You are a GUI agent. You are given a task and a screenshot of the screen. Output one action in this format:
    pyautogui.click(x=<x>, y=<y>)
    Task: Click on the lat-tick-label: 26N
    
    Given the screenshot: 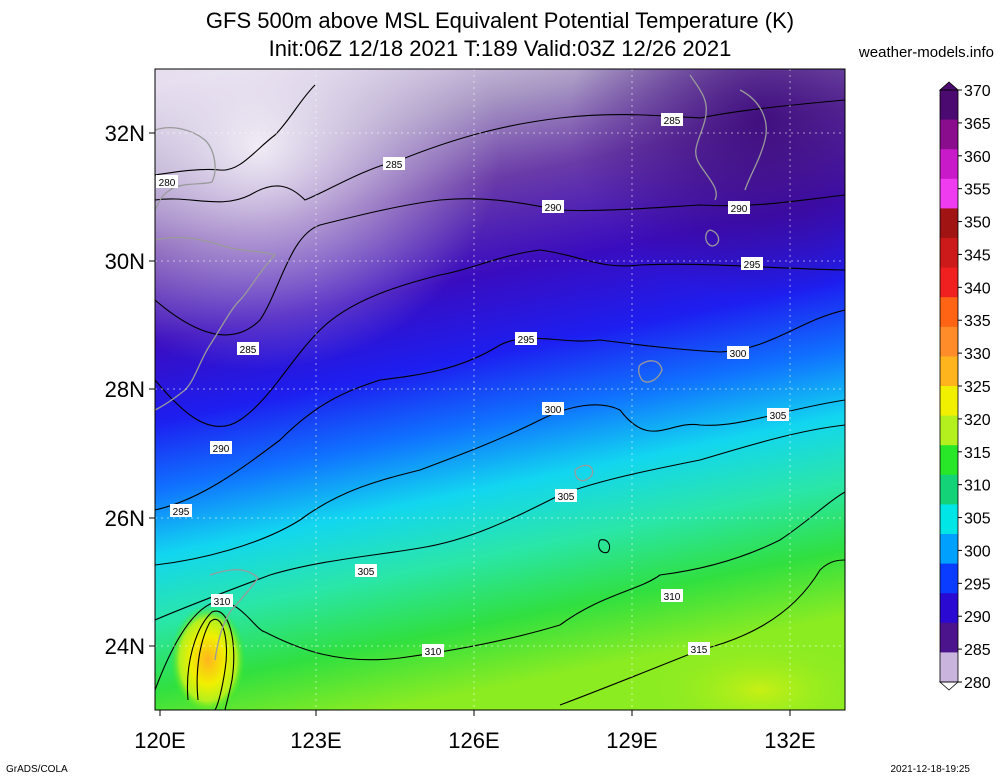 What is the action you would take?
    pyautogui.click(x=125, y=518)
    